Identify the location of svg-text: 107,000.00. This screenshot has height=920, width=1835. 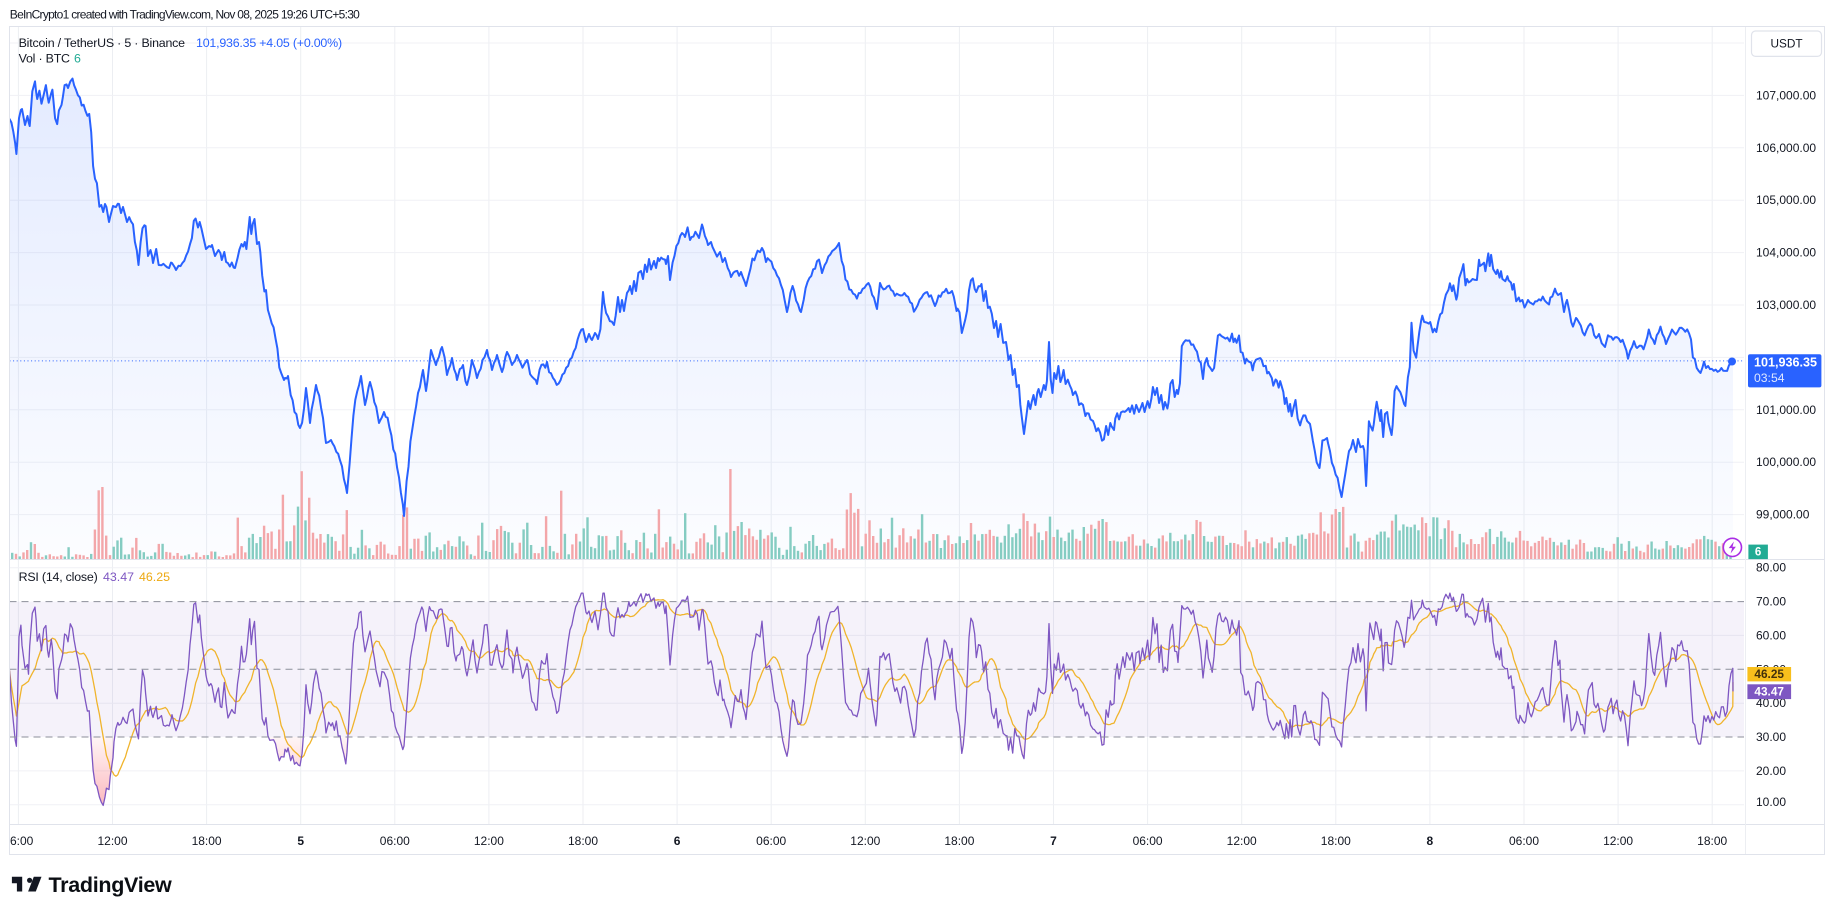
(1786, 95).